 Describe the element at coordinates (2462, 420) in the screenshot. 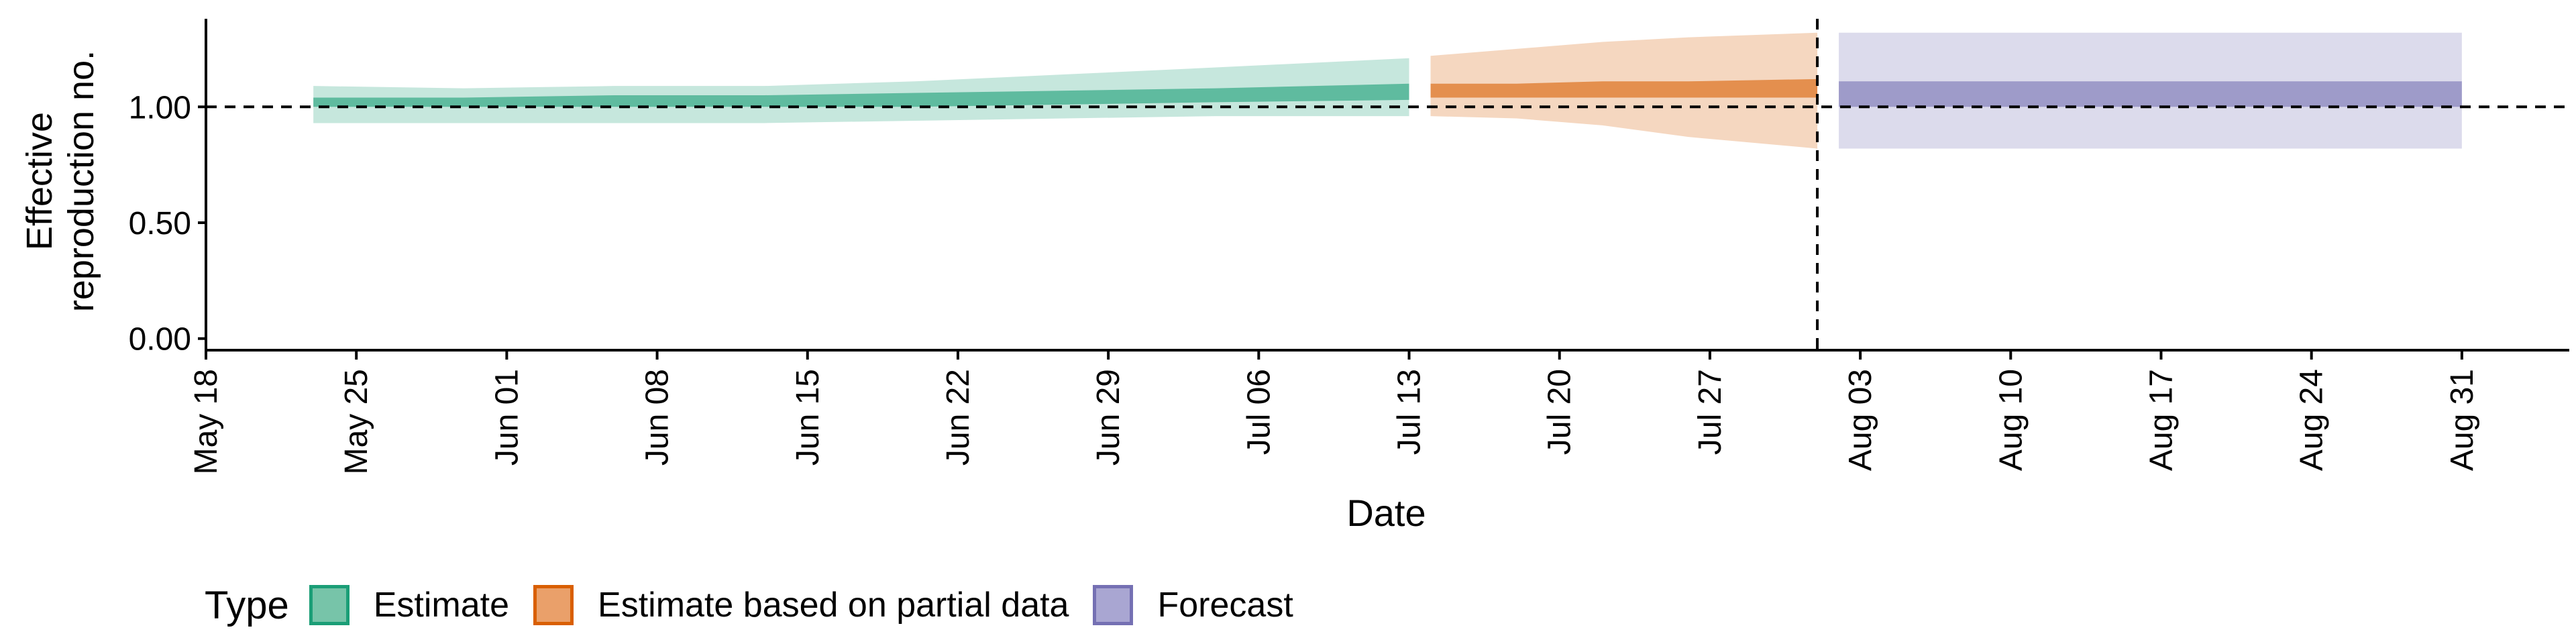

I see `x-tick-label: Aug 31` at that location.